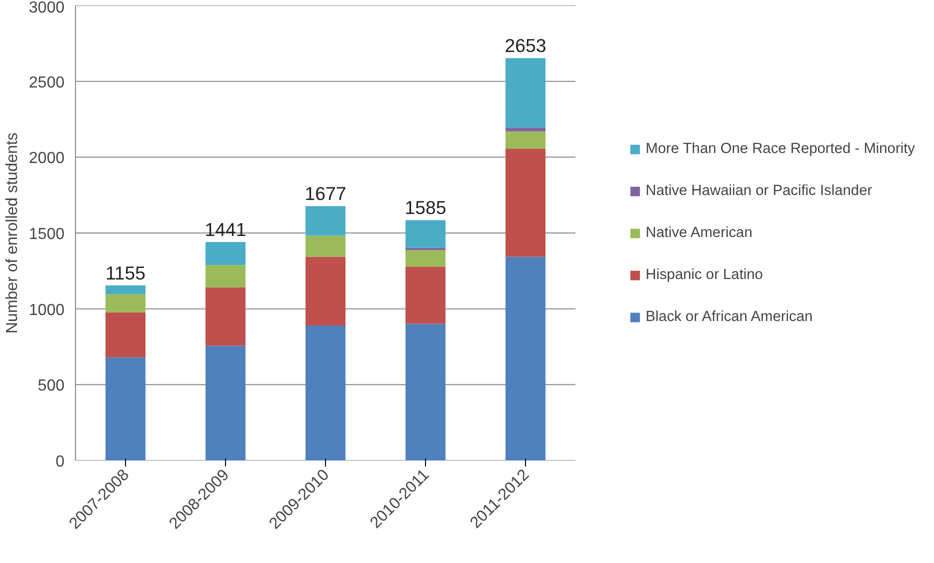 Image resolution: width=934 pixels, height=563 pixels. Describe the element at coordinates (46, 159) in the screenshot. I see `y-tick-label: 2000` at that location.